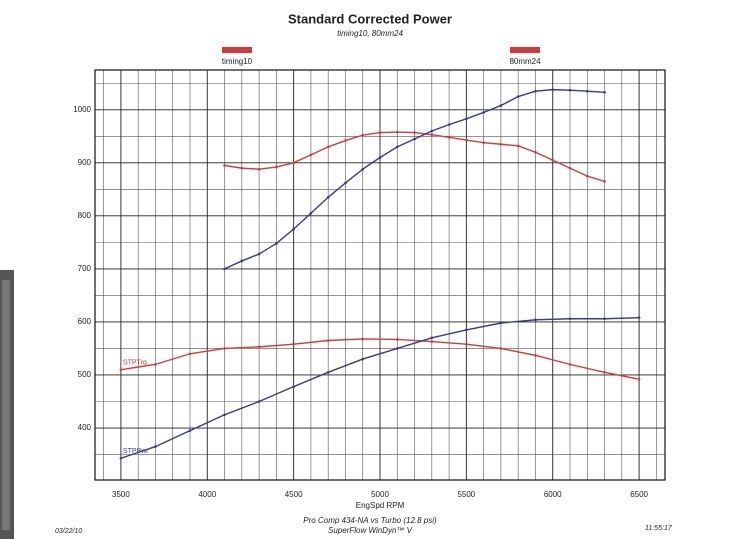 The height and width of the screenshot is (539, 730). Describe the element at coordinates (525, 61) in the screenshot. I see `legend-label: 80mm24` at that location.